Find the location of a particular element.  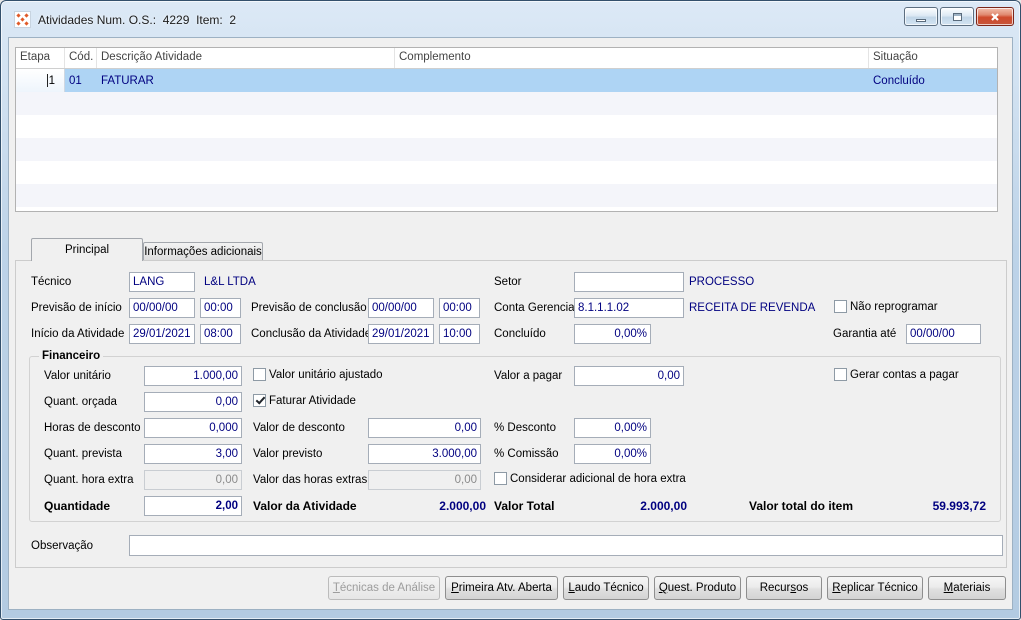

column-header-descricao: Descrição Atividade is located at coordinates (246, 58).